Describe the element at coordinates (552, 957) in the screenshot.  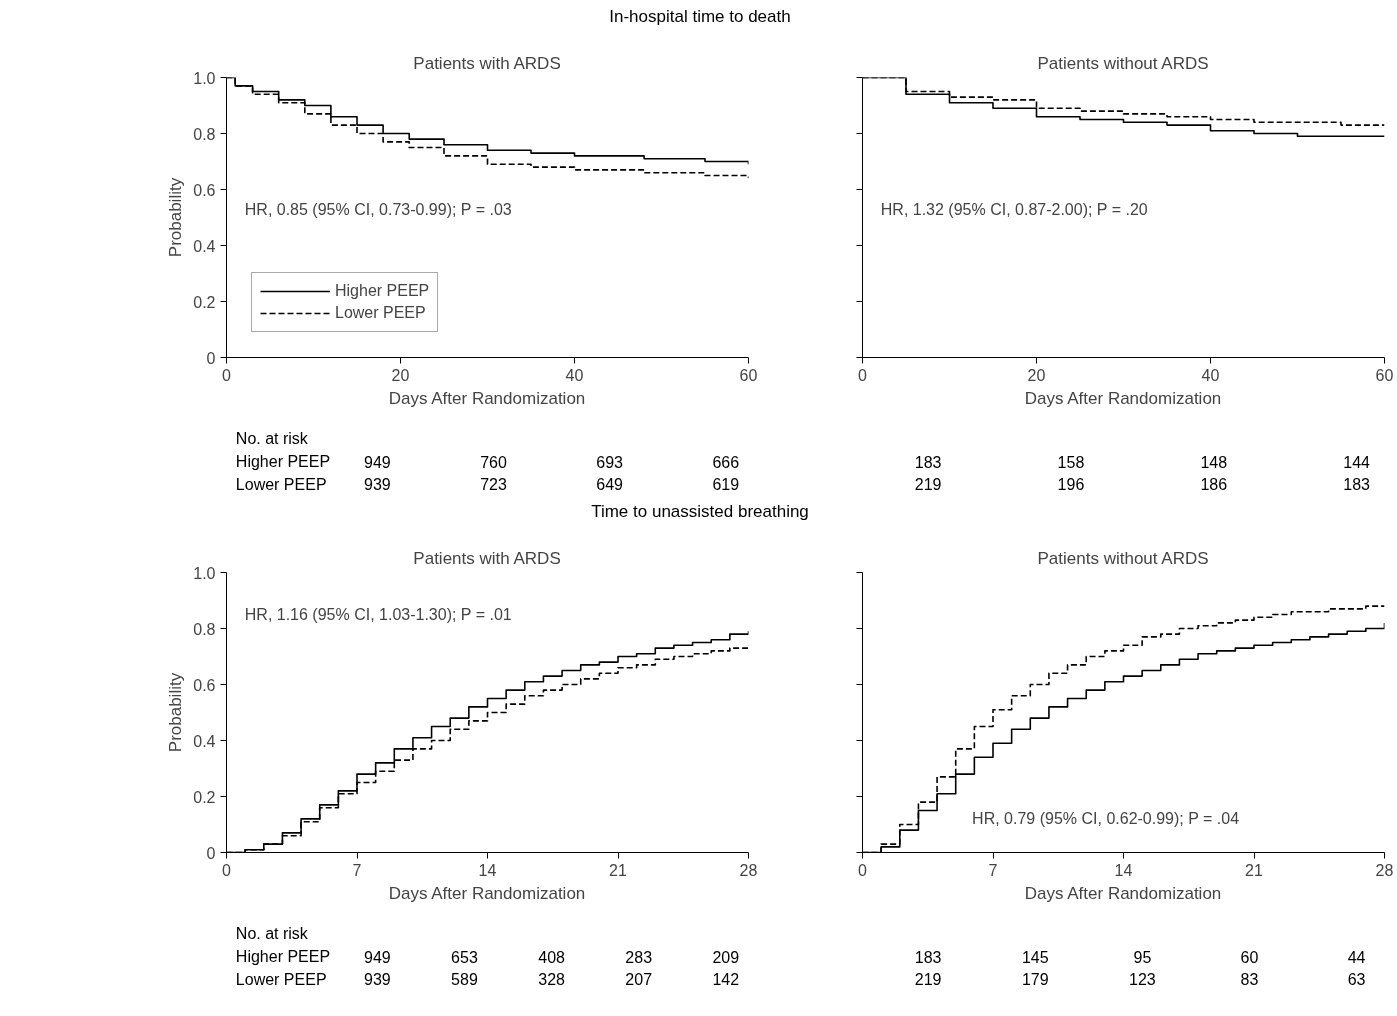
I see `text: 408` at that location.